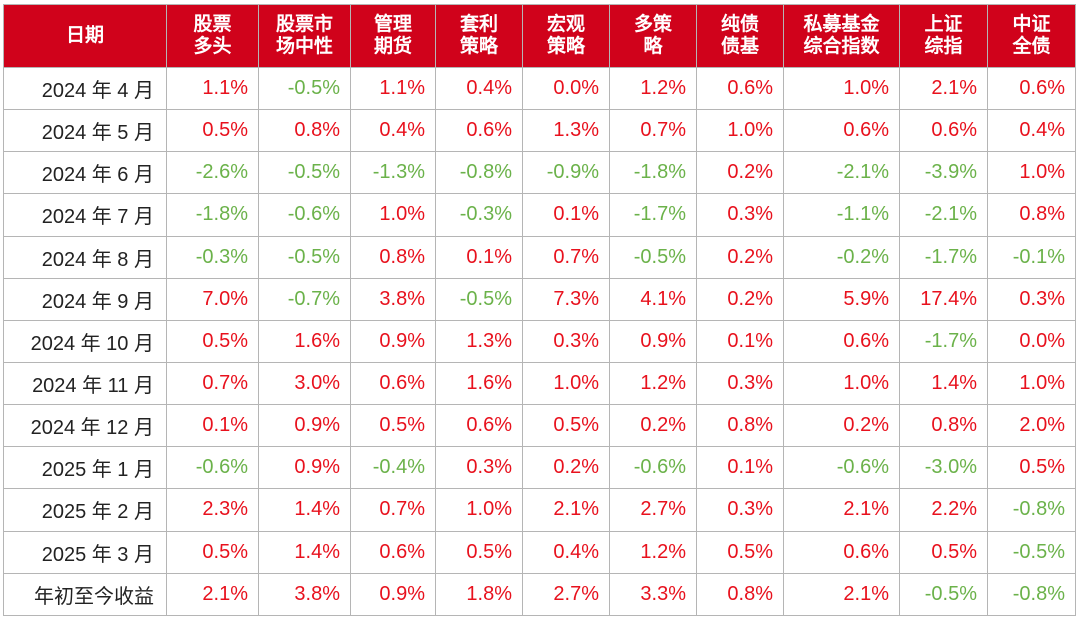 This screenshot has width=1080, height=619. What do you see at coordinates (304, 510) in the screenshot?
I see `value-cell: 1.4%` at bounding box center [304, 510].